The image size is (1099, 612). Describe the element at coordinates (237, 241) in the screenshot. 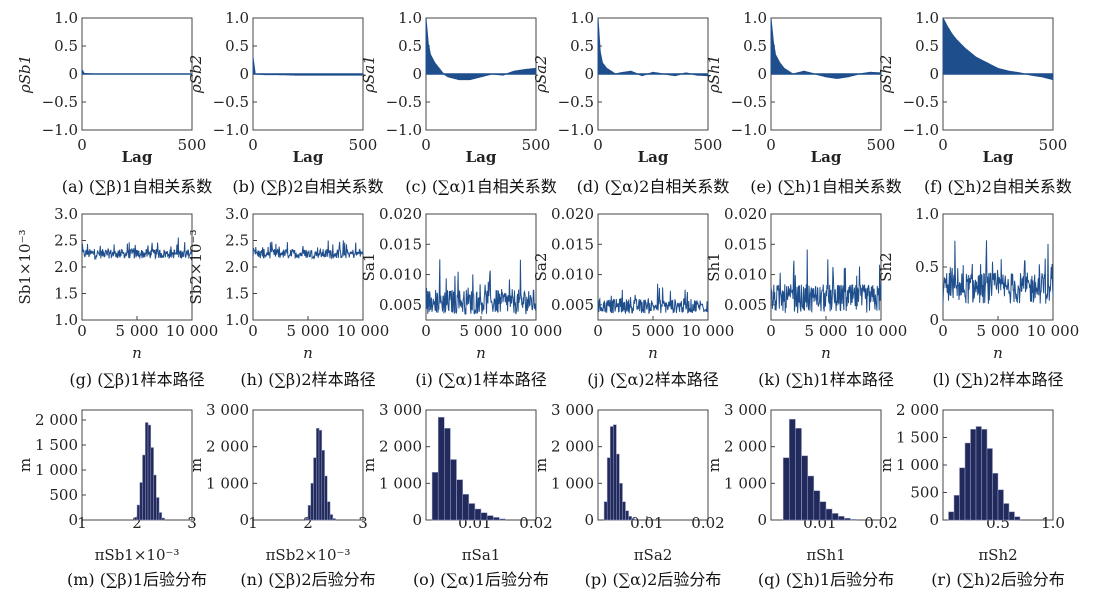

I see `y-tick-label: 2.5` at that location.